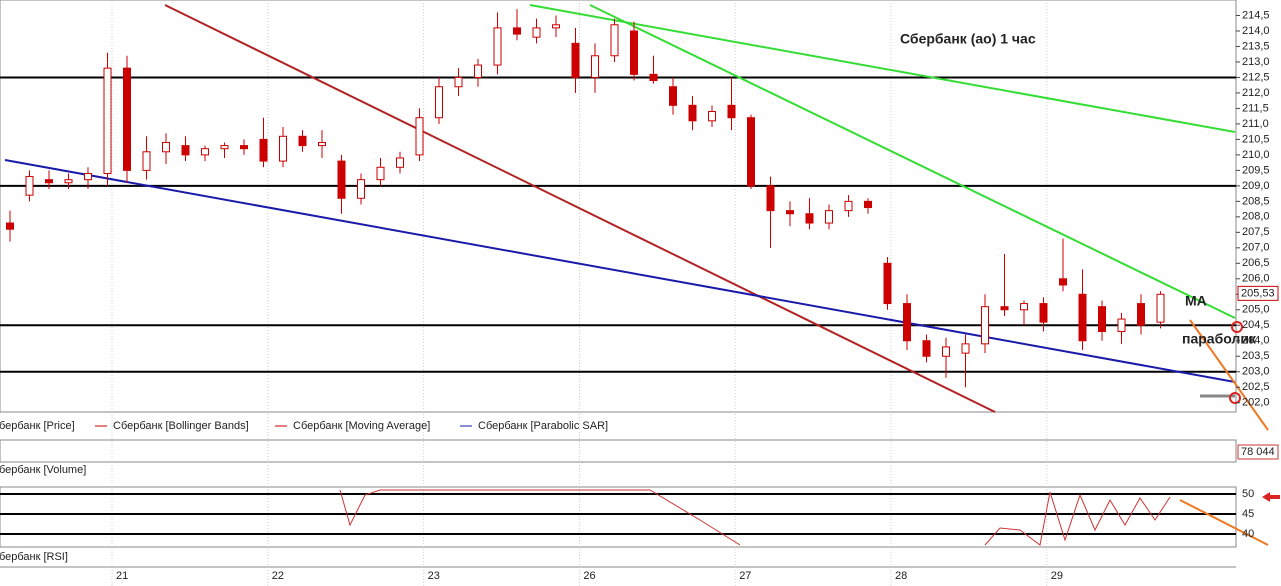 The height and width of the screenshot is (586, 1281). I want to click on y-tick-label: 212,0, so click(1256, 93).